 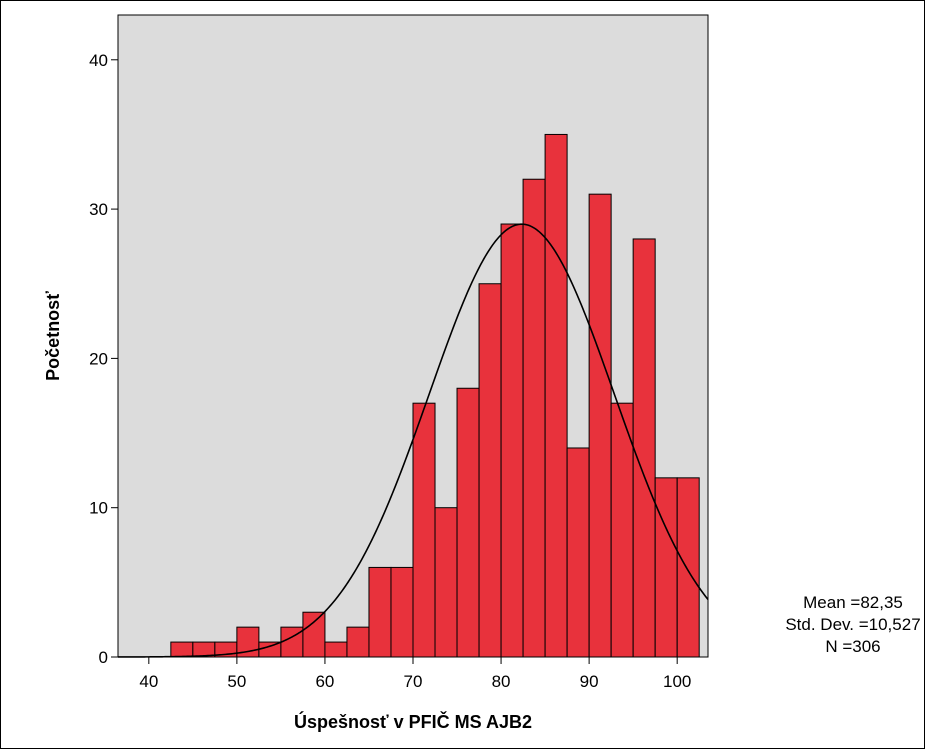 I want to click on stats-box: Mean =82,35 Std. Dev. =10,527 N =306, so click(x=852, y=624).